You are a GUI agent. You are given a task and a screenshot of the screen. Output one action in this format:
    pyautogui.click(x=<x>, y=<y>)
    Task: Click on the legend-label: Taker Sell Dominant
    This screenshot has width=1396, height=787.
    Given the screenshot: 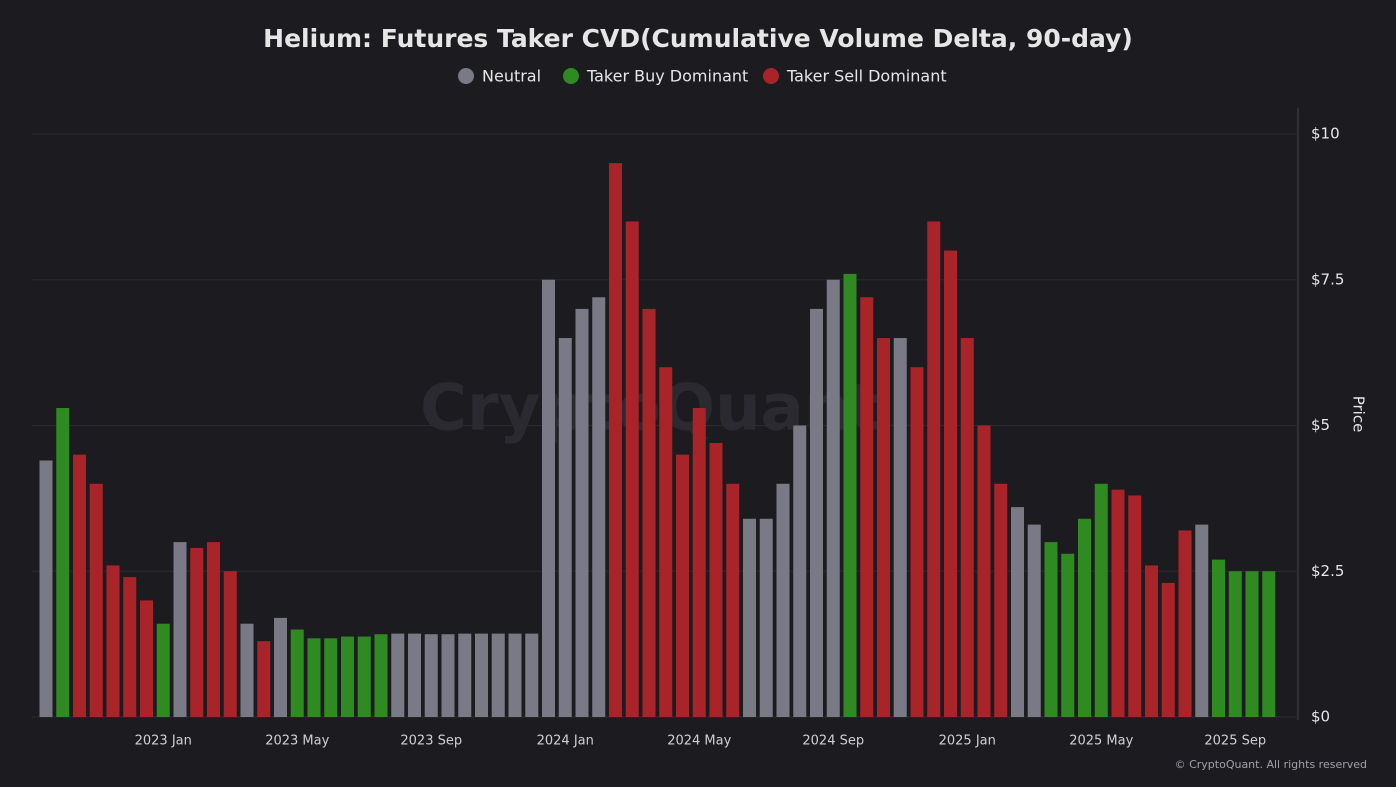 What is the action you would take?
    pyautogui.click(x=866, y=76)
    